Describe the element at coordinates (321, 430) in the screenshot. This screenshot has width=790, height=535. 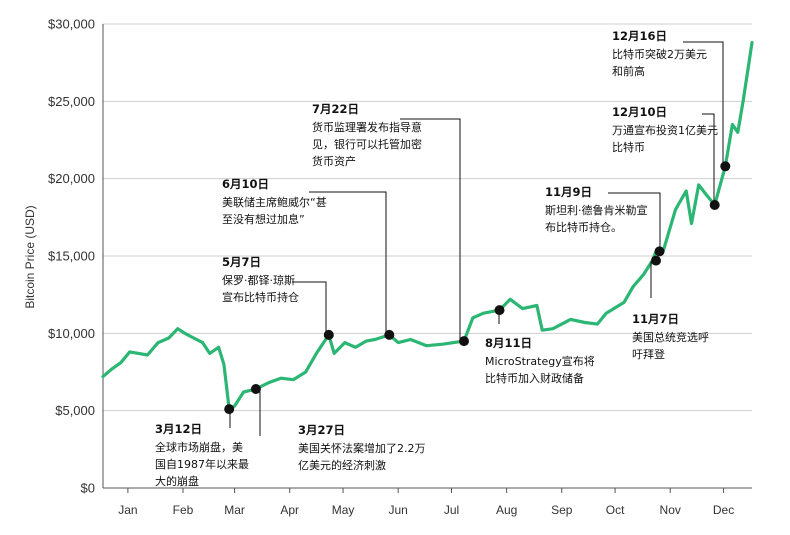
I see `annotation-date: 3月27日` at that location.